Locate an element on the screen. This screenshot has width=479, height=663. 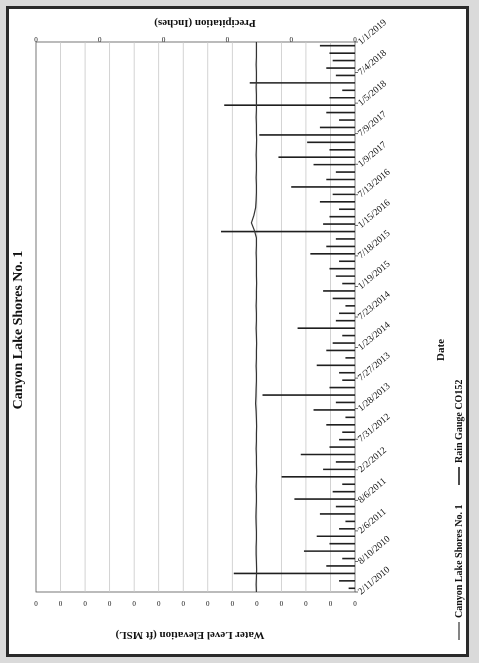
date-tick-label: 1/19/2015 is located at coordinates (375, 275).